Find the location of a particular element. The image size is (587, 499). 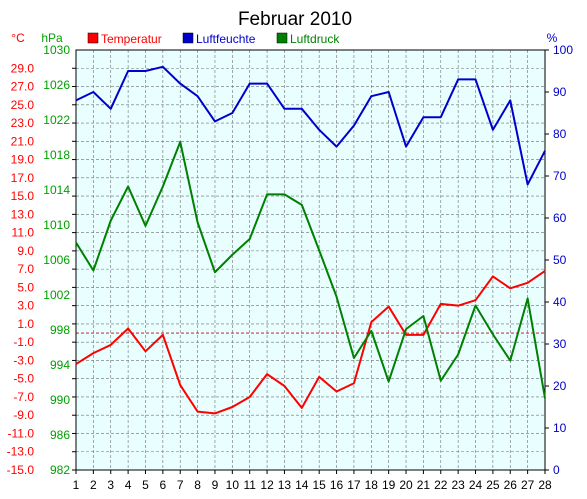

temperature-tick-label: -9.0 is located at coordinates (23, 415).